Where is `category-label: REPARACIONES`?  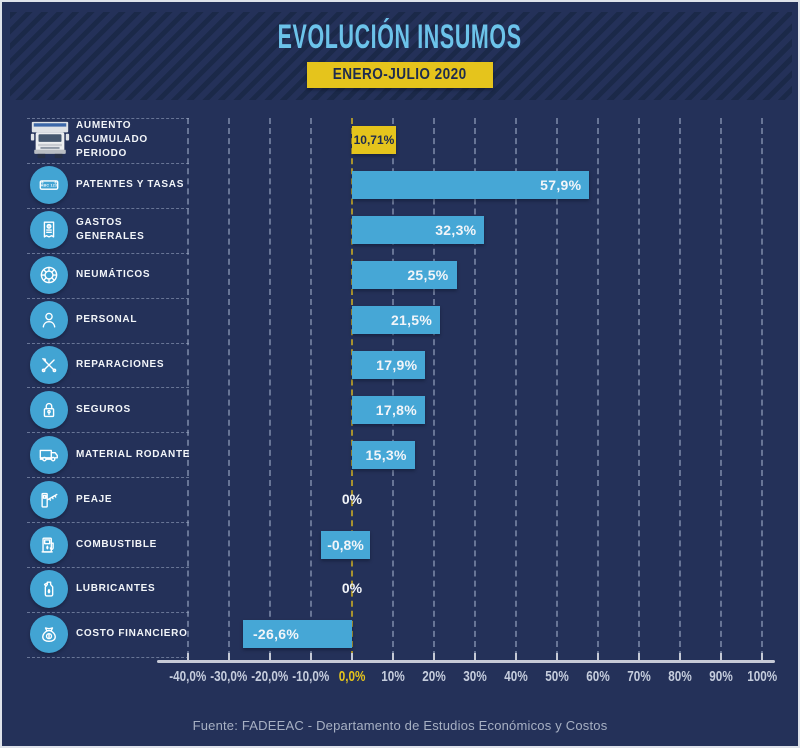
category-label: REPARACIONES is located at coordinates (120, 364).